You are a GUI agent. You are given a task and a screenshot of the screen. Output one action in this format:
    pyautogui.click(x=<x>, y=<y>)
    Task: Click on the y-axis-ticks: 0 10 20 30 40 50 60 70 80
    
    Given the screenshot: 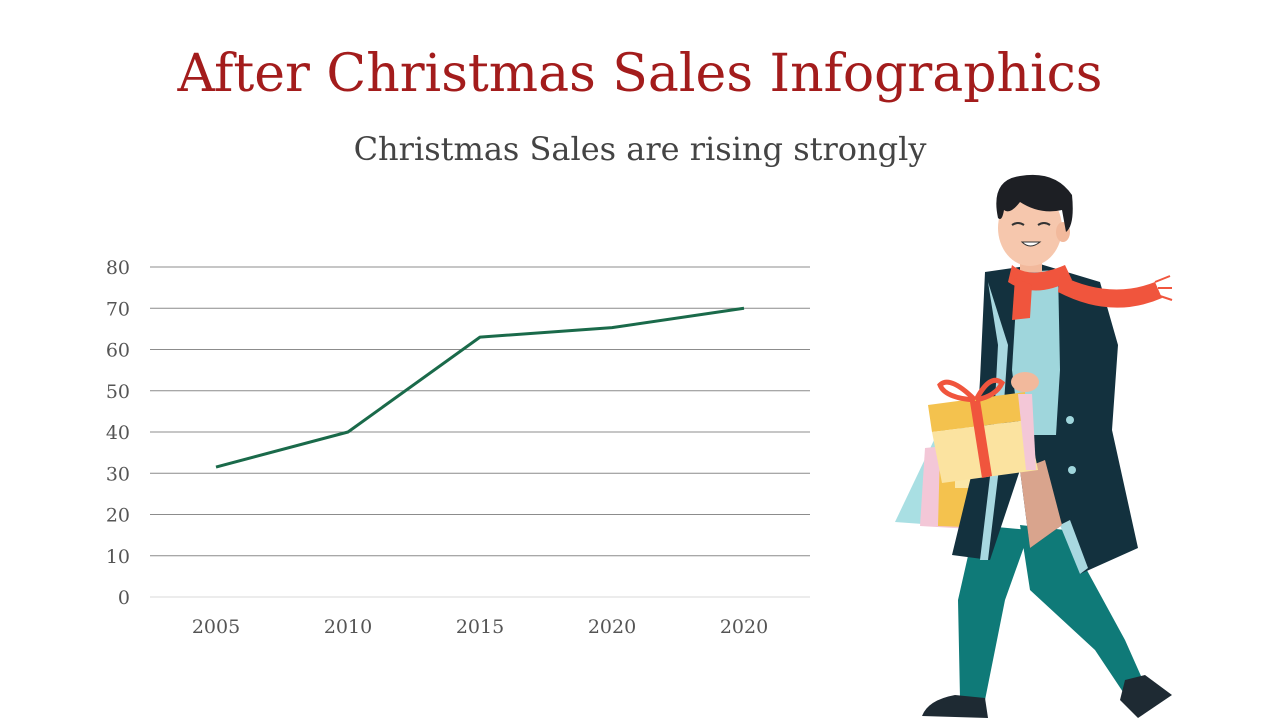 What is the action you would take?
    pyautogui.click(x=118, y=433)
    